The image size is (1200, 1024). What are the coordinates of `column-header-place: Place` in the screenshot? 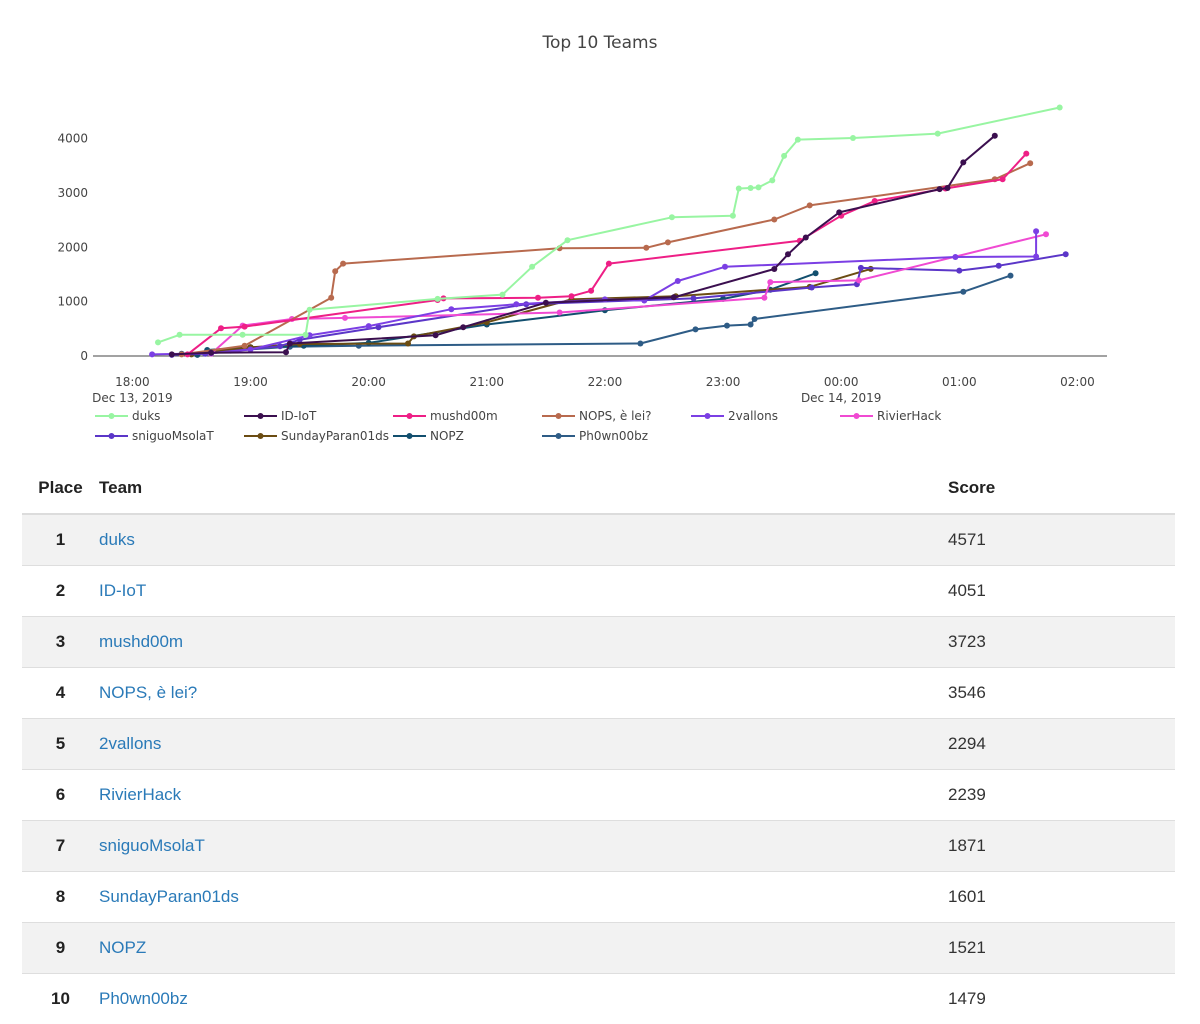 It's located at (60, 488).